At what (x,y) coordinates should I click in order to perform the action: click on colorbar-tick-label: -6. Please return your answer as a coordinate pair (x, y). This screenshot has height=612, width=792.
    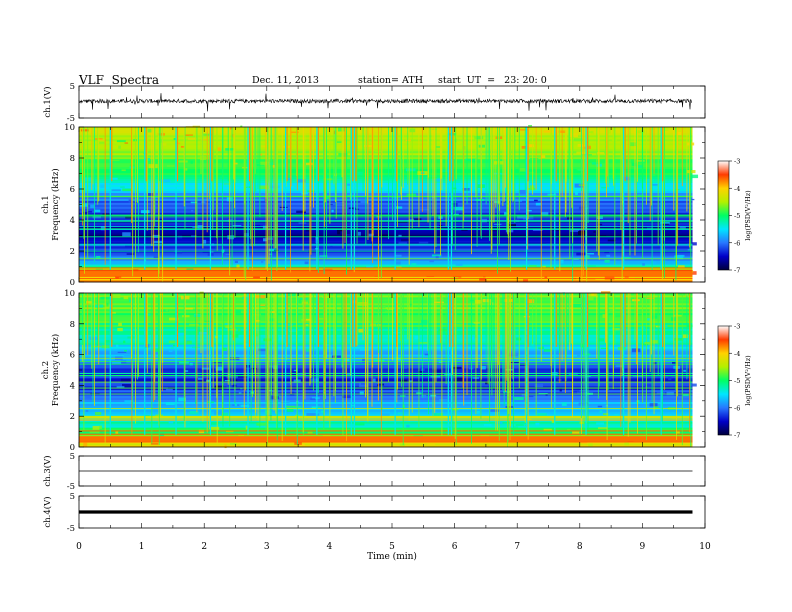
    Looking at the image, I should click on (737, 243).